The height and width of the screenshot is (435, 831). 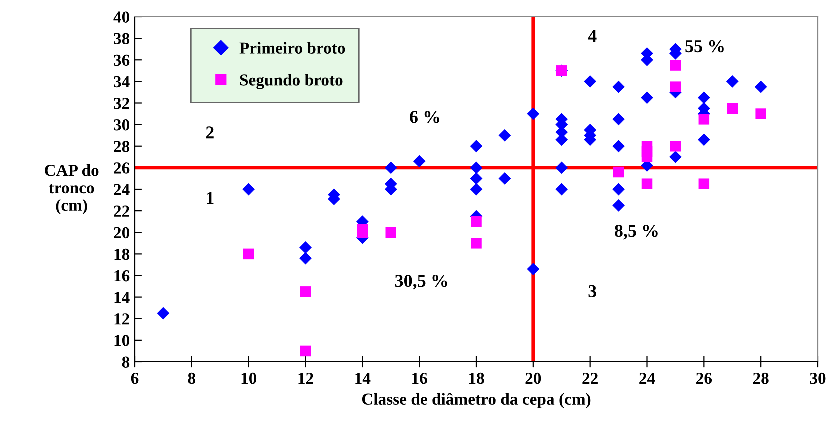 What do you see at coordinates (122, 190) in the screenshot?
I see `y-tick-label: 24` at bounding box center [122, 190].